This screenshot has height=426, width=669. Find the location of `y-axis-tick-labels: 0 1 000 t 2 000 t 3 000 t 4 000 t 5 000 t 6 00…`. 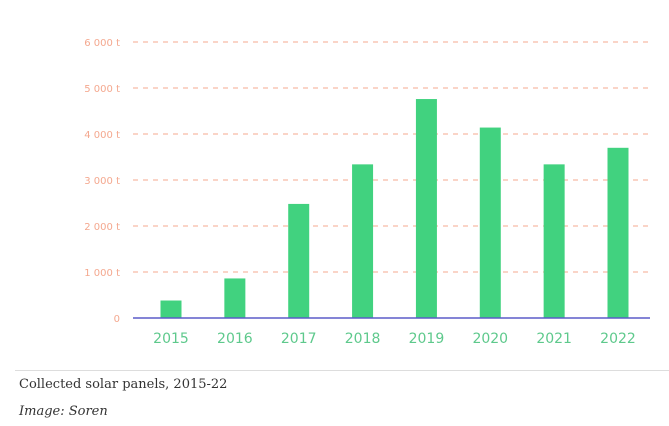

y-axis-tick-labels: 0 1 000 t 2 000 t 3 000 t 4 000 t 5 000 t 6 00… is located at coordinates (102, 181).